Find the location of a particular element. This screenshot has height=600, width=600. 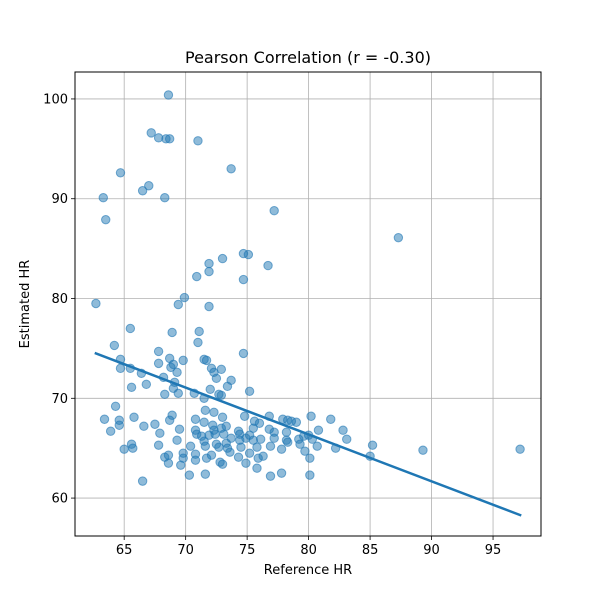

y-tick-label: 60 is located at coordinates (59, 499).